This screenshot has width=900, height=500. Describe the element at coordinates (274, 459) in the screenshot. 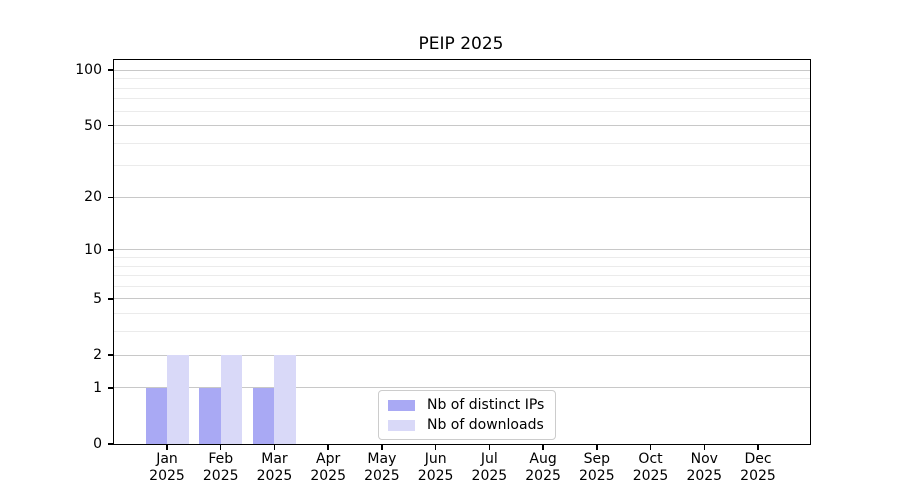

I see `x-tick-label-month-mar: Mar` at that location.